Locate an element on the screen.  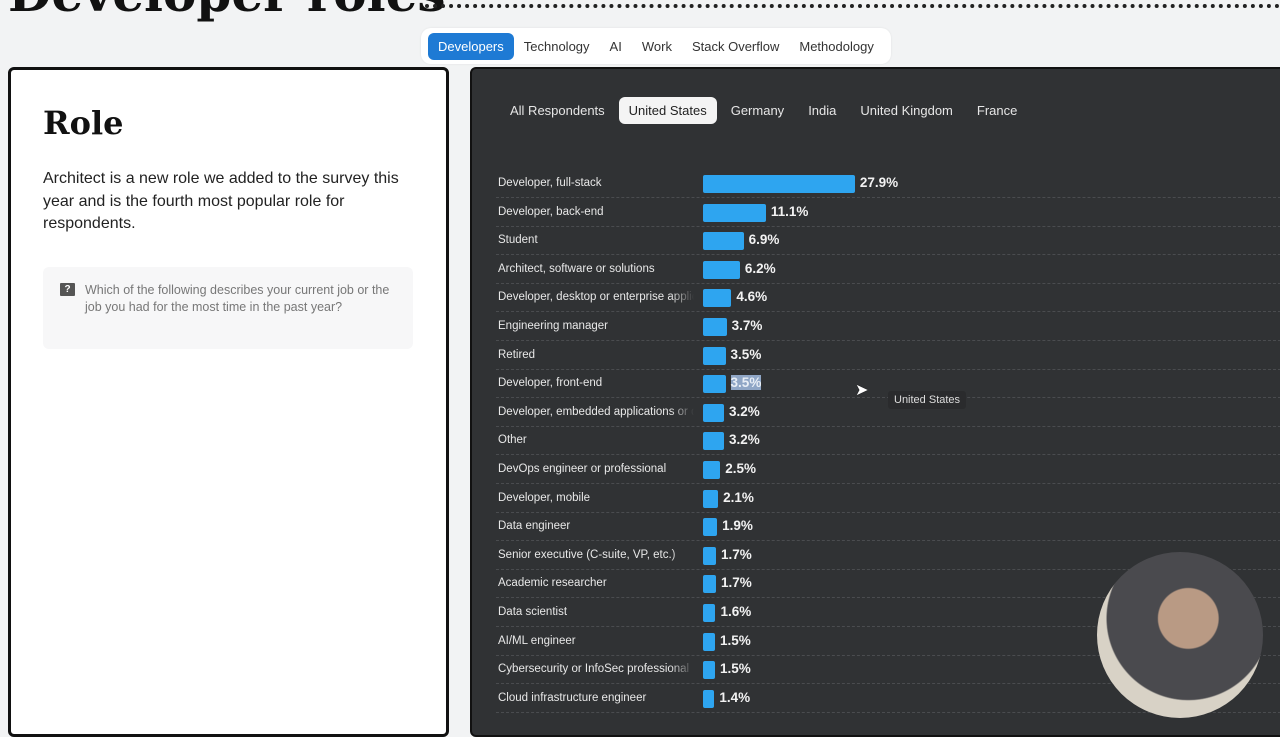
bar-label: DevOps engineer or professional is located at coordinates (582, 469).